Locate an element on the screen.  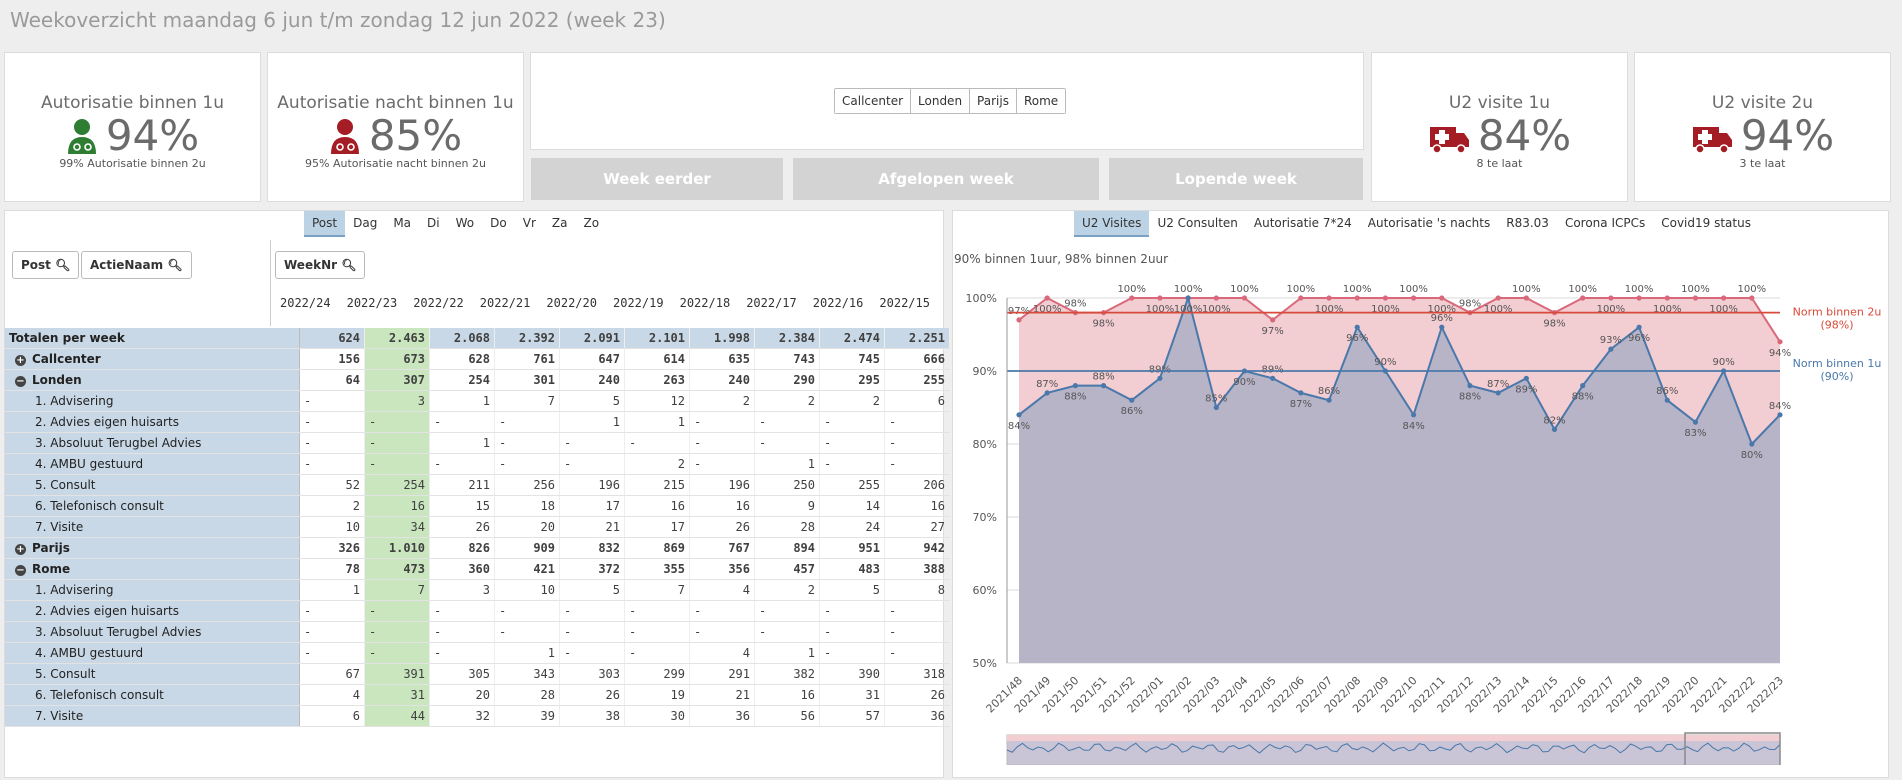
week-header: 2022/24 is located at coordinates (305, 303).